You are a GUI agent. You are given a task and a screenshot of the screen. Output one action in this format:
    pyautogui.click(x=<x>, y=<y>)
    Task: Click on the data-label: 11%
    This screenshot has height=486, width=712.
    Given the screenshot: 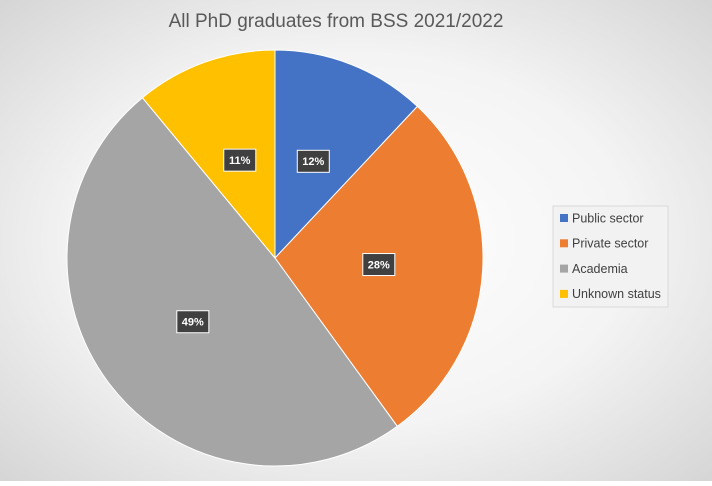 What is the action you would take?
    pyautogui.click(x=240, y=161)
    